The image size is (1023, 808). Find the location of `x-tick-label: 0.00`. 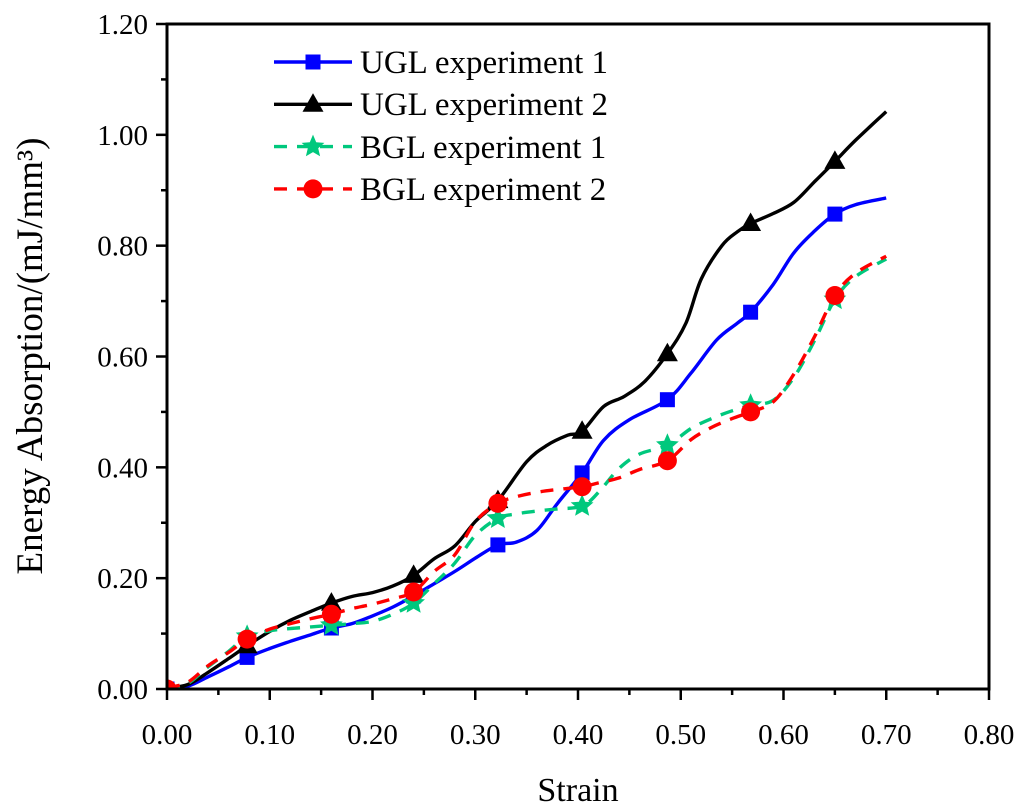

x-tick-label: 0.00 is located at coordinates (167, 735).